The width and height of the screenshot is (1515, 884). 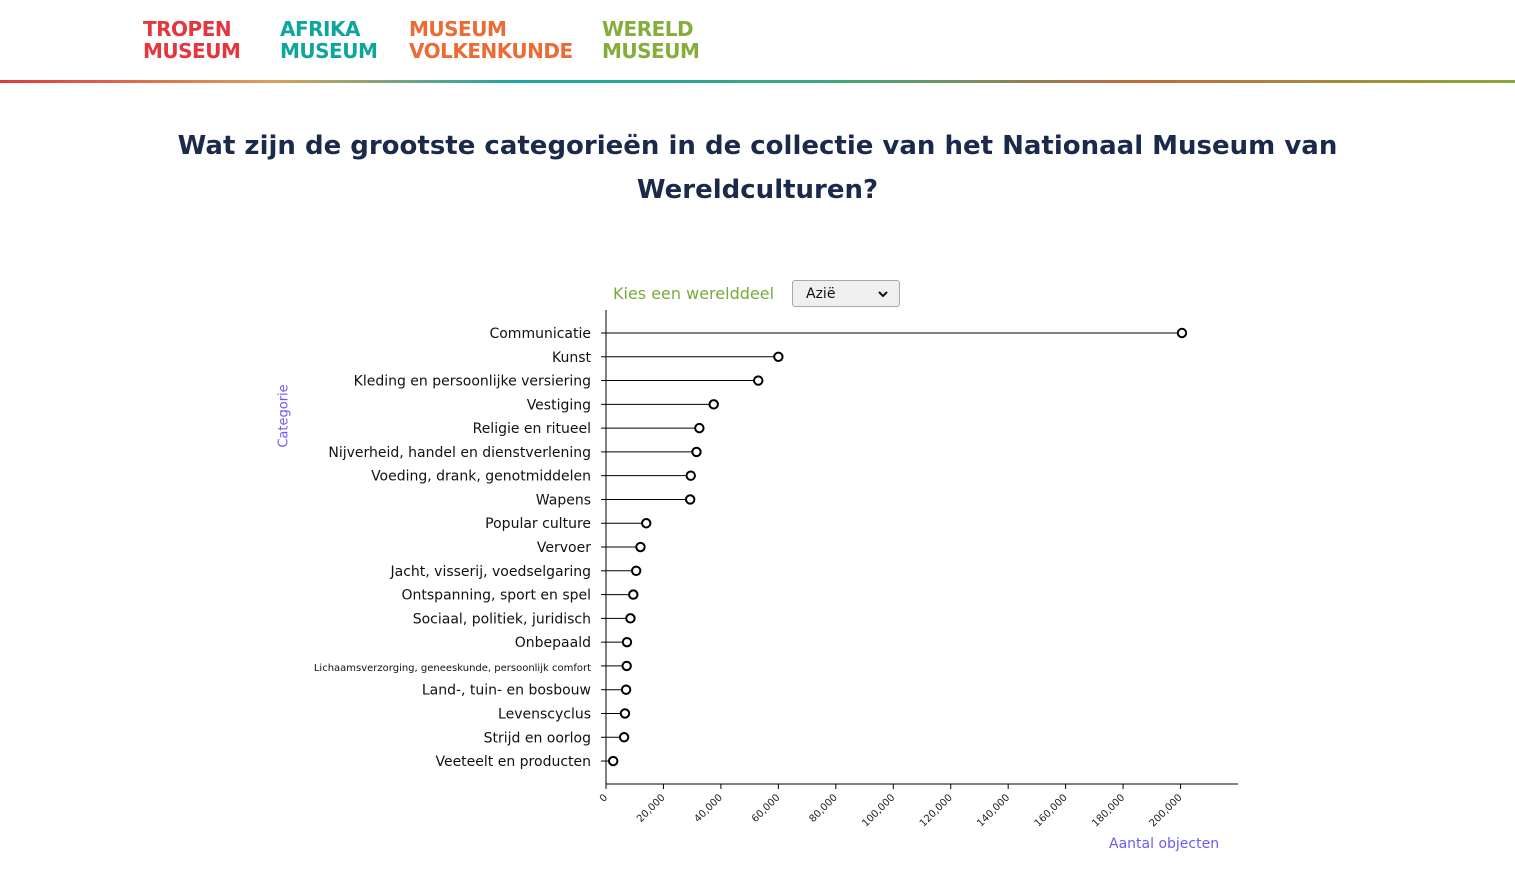 What do you see at coordinates (329, 40) in the screenshot?
I see `afrikamuseum-logo: Afrika Museum` at bounding box center [329, 40].